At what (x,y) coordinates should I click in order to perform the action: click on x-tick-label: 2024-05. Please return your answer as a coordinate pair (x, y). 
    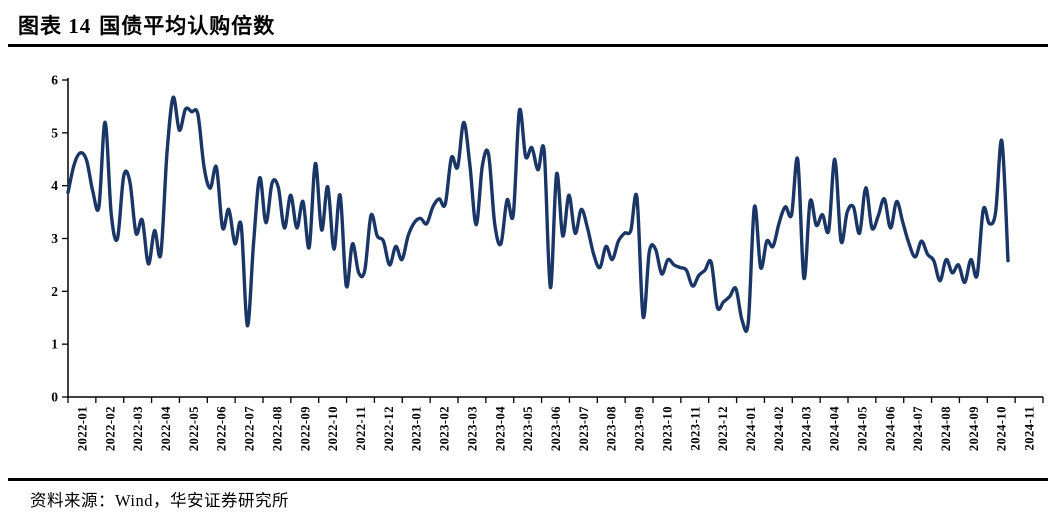
    Looking at the image, I should click on (862, 428).